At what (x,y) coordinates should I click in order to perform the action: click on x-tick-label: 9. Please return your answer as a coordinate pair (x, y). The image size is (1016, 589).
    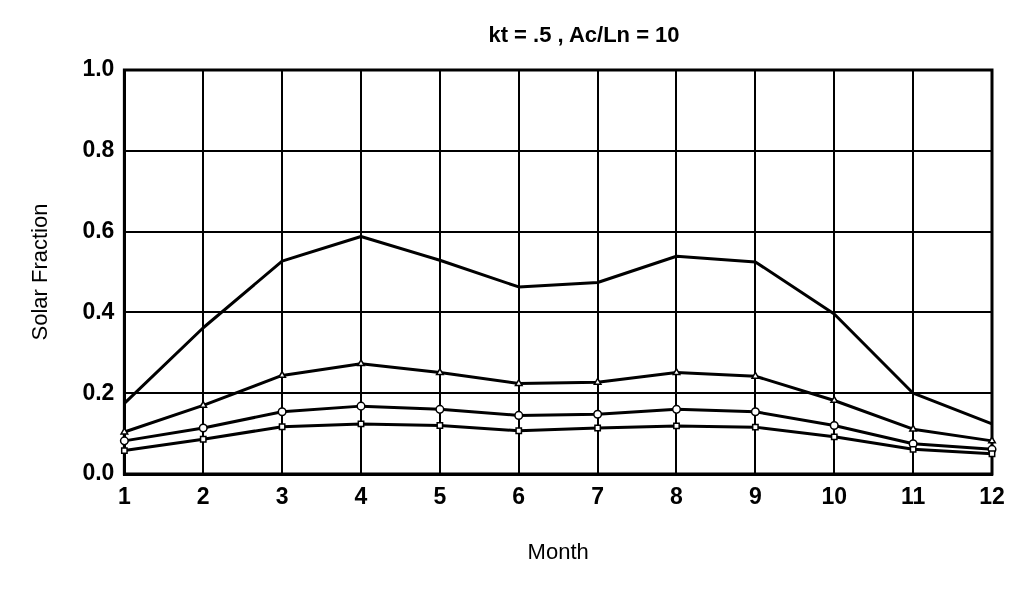
    Looking at the image, I should click on (755, 496).